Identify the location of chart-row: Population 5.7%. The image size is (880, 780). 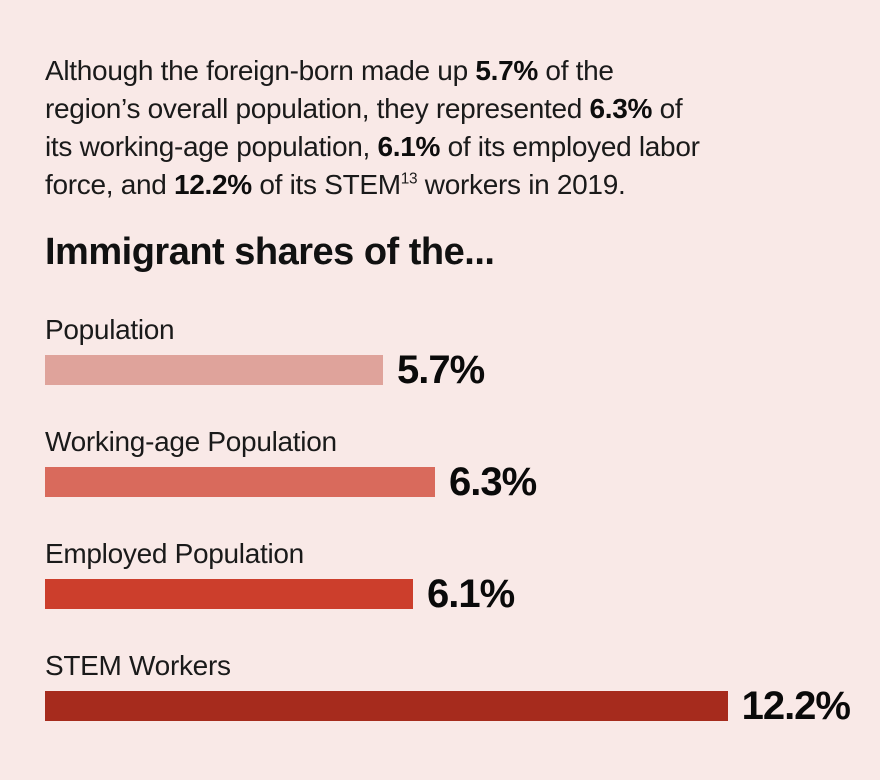
(447, 352).